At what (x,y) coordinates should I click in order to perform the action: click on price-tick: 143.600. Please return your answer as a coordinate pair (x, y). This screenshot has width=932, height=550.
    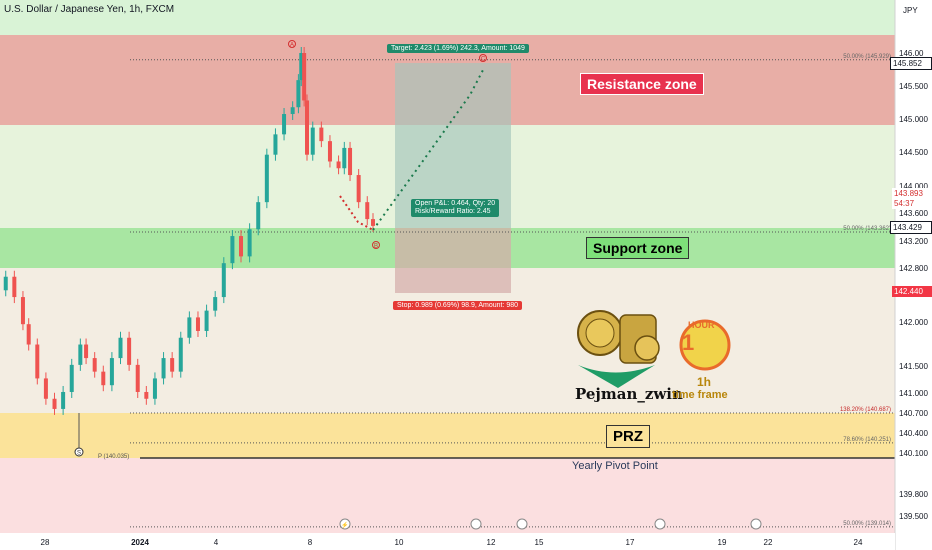
    Looking at the image, I should click on (913, 213).